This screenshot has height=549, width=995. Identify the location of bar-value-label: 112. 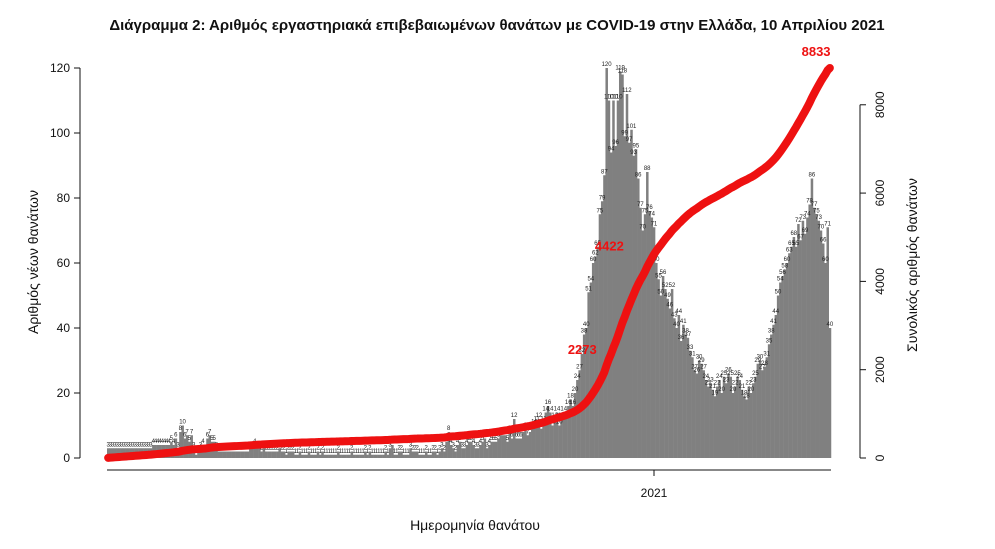
(627, 91).